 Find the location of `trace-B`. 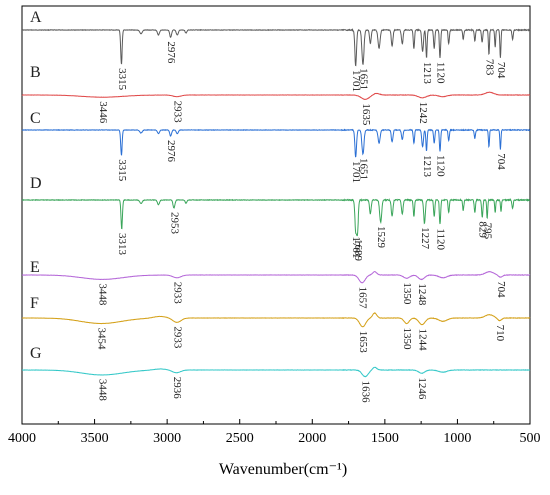

trace-B is located at coordinates (276, 95).